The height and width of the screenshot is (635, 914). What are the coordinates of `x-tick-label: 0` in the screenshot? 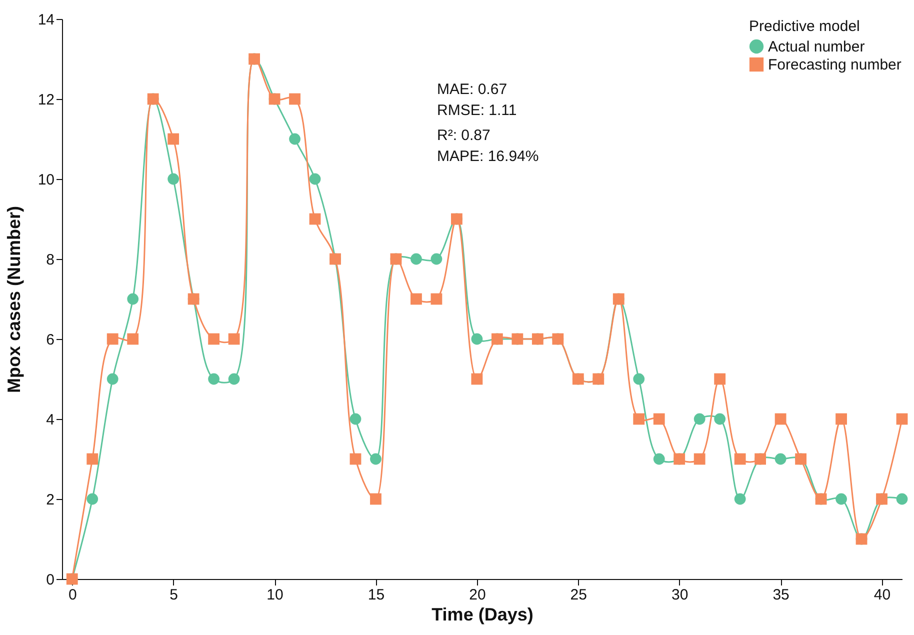 It's located at (72, 595).